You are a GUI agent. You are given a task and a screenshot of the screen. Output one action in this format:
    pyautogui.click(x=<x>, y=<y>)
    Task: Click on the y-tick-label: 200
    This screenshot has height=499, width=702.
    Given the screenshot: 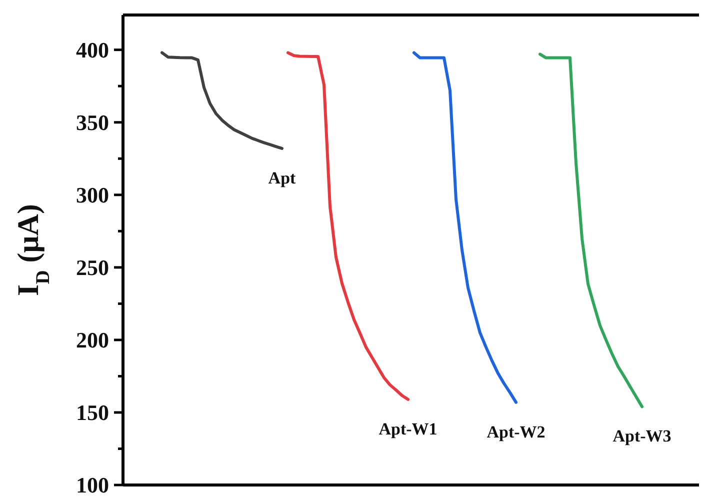 What is the action you would take?
    pyautogui.click(x=92, y=340)
    